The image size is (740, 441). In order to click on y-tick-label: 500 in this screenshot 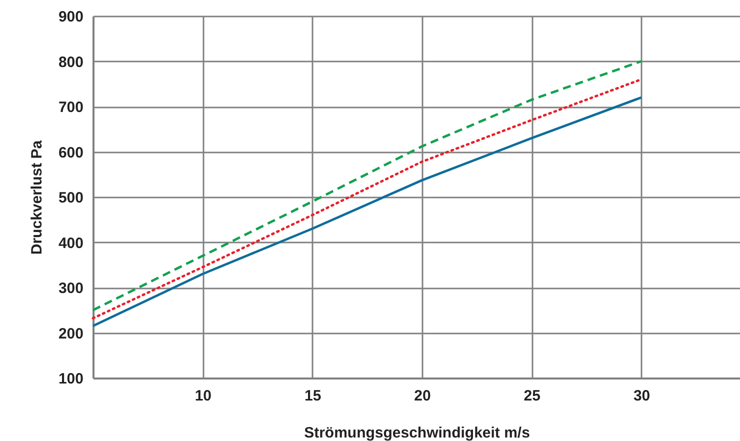, I will do `click(71, 198)`.